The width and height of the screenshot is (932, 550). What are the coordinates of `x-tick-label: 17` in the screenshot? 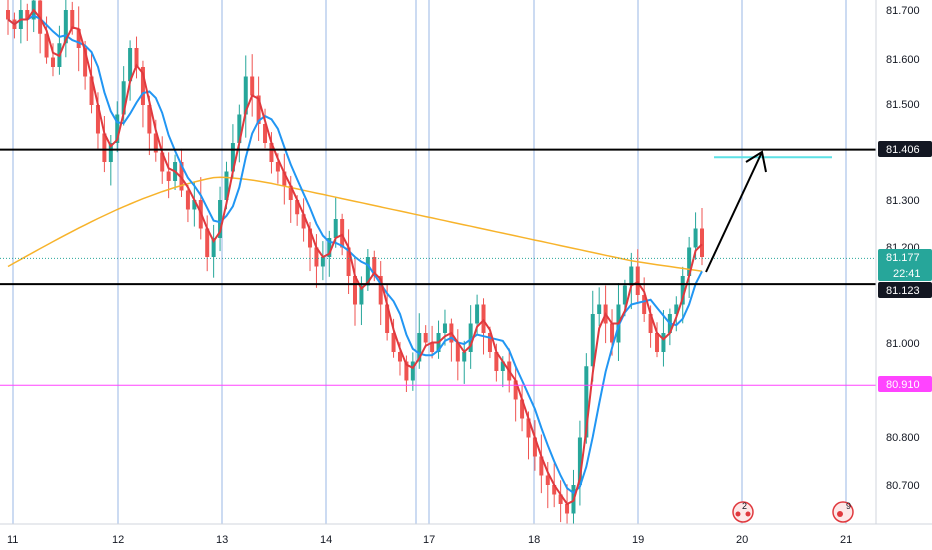 It's located at (429, 540).